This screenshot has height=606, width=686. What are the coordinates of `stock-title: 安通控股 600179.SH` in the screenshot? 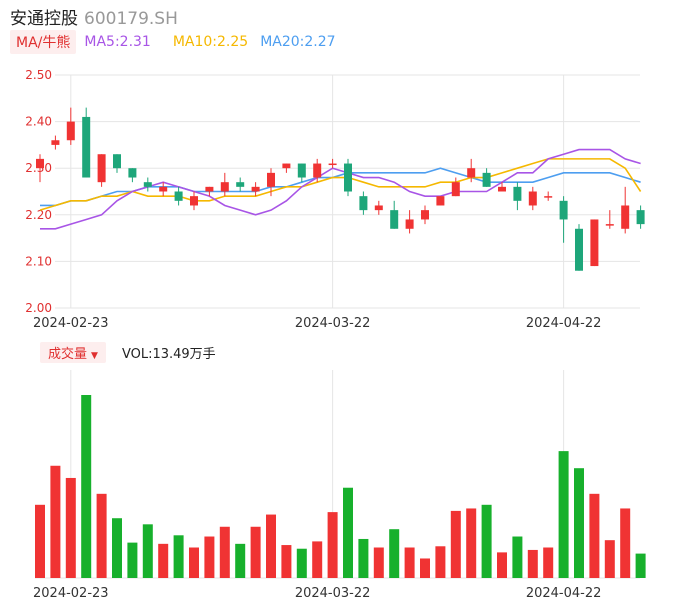 It's located at (94, 16).